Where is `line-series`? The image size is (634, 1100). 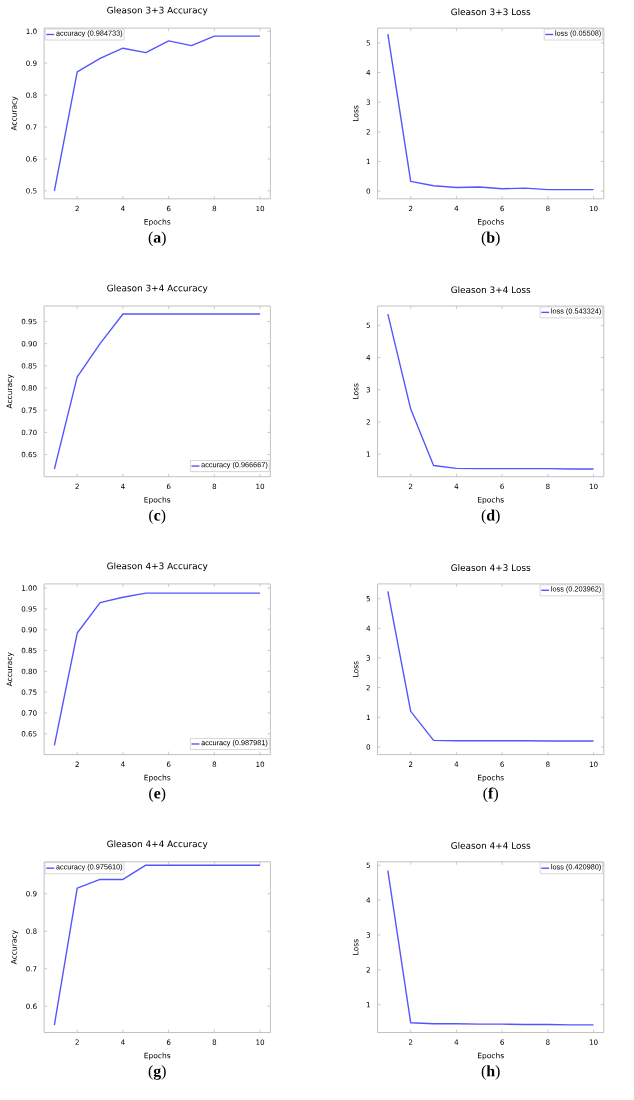 line-series is located at coordinates (491, 947).